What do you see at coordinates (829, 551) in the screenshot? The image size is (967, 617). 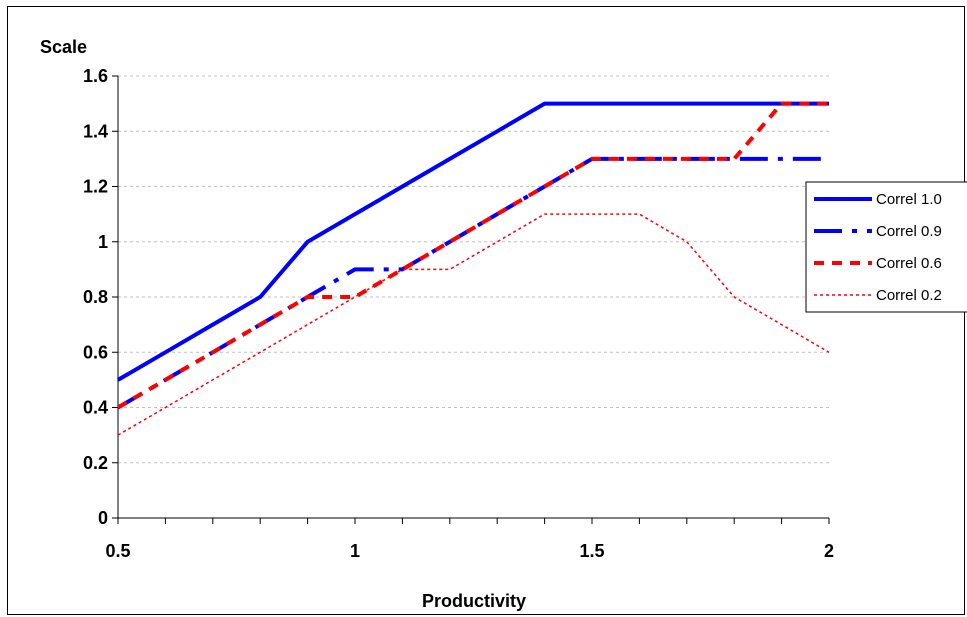 I see `x-tick-label: 2` at bounding box center [829, 551].